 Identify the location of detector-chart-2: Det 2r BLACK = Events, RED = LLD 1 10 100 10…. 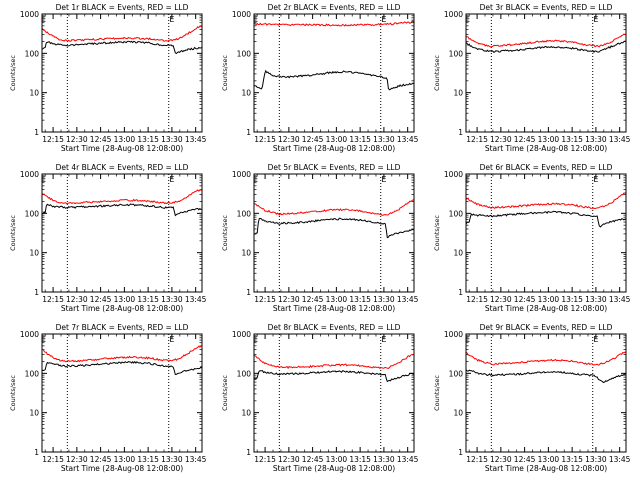
(320, 78).